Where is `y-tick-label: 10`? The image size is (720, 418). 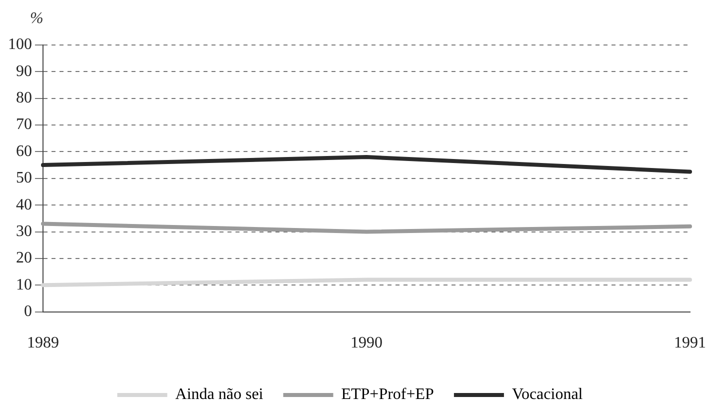
y-tick-label: 10 is located at coordinates (24, 285).